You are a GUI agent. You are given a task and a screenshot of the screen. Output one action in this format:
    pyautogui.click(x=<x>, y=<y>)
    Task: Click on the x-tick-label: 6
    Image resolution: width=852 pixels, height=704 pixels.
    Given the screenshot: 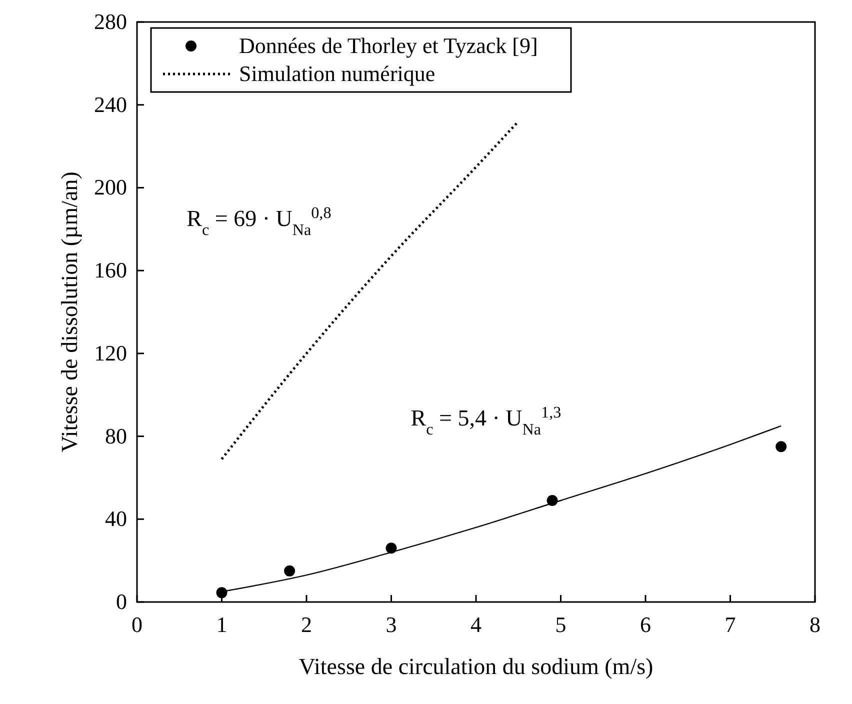 What is the action you would take?
    pyautogui.click(x=645, y=624)
    